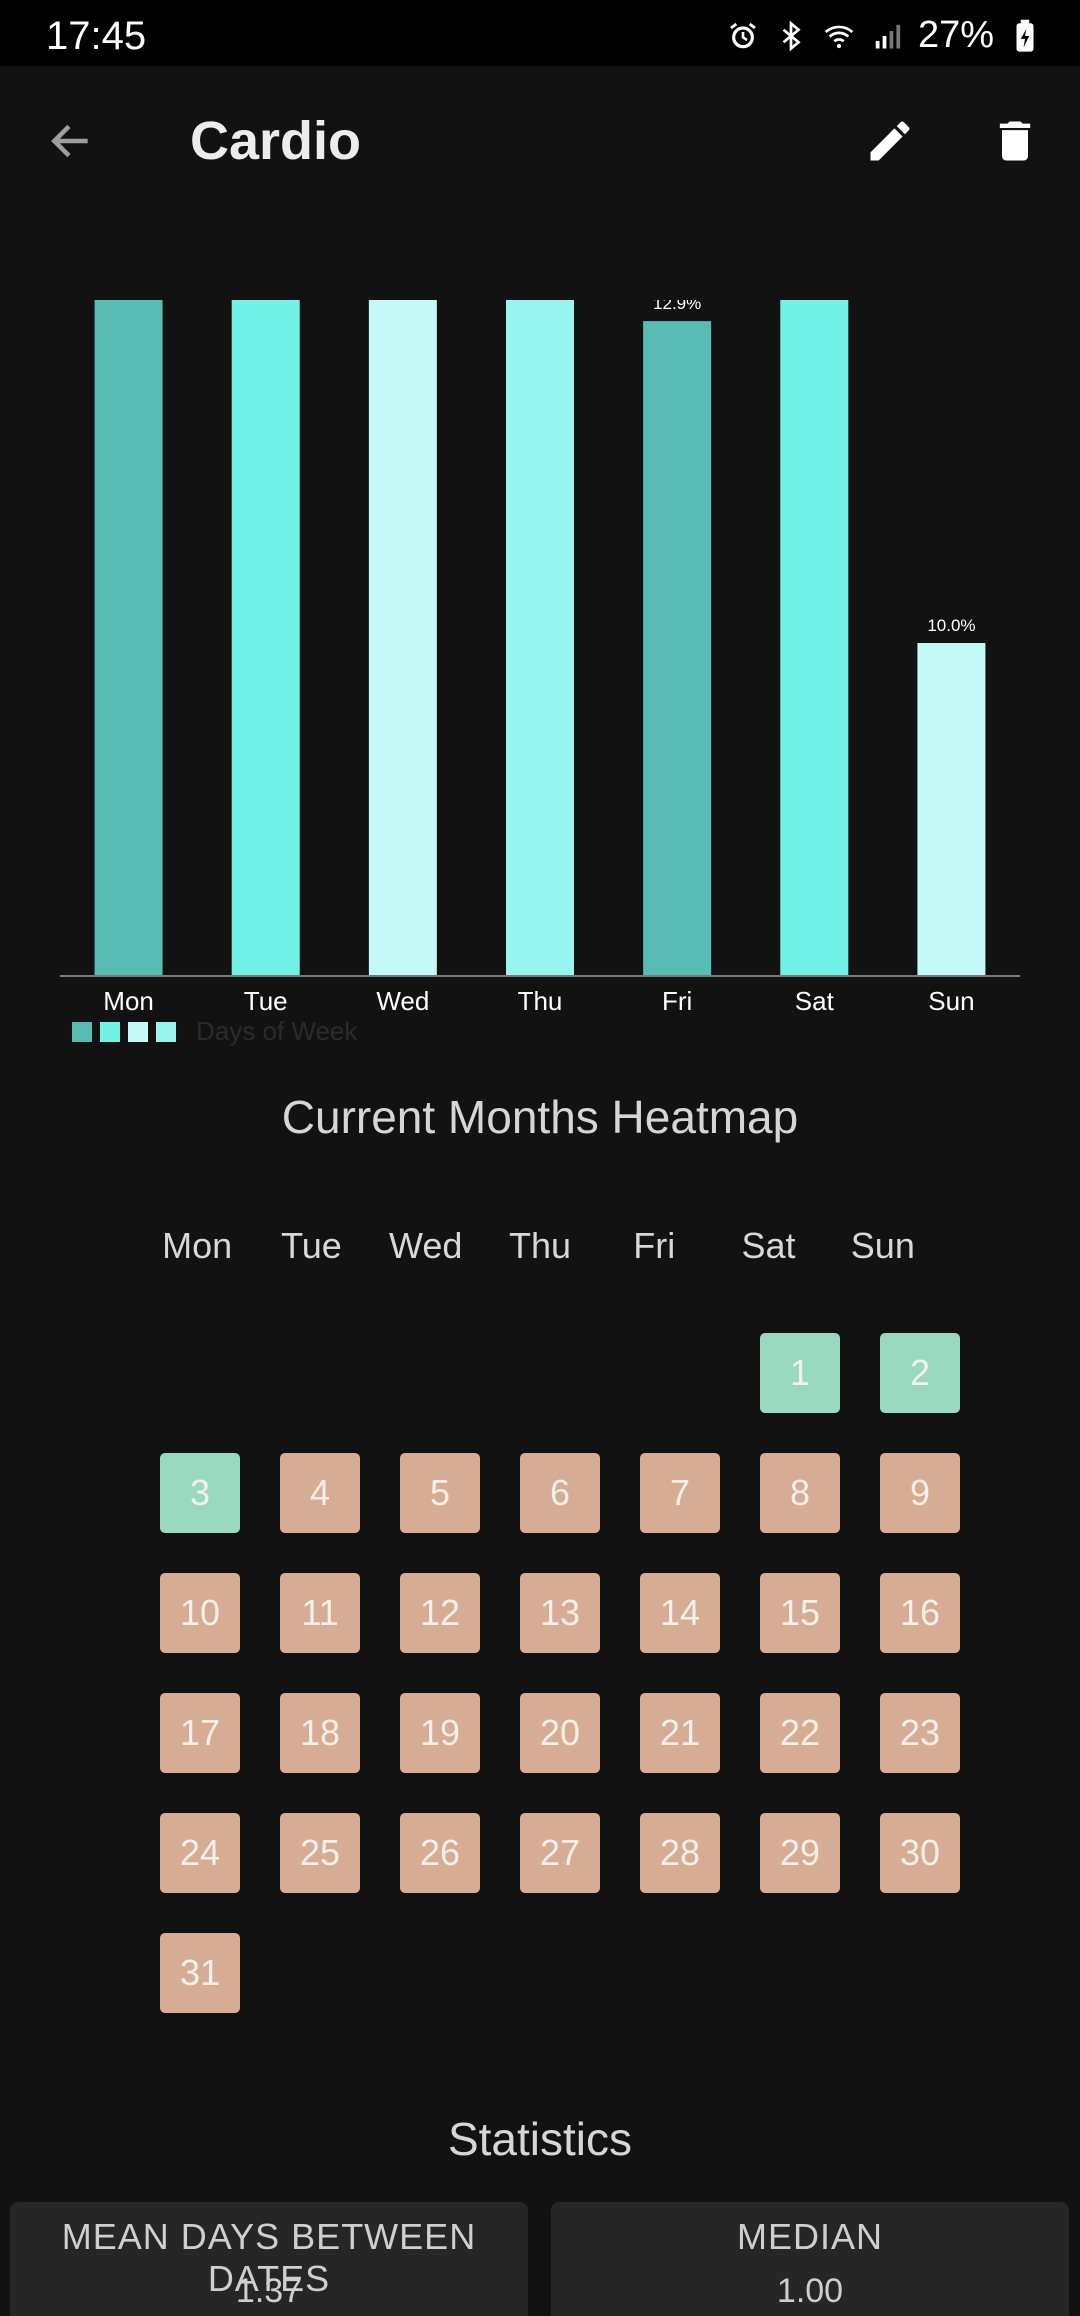 The width and height of the screenshot is (1080, 2316). I want to click on heatmap-day-cell: 22, so click(800, 1733).